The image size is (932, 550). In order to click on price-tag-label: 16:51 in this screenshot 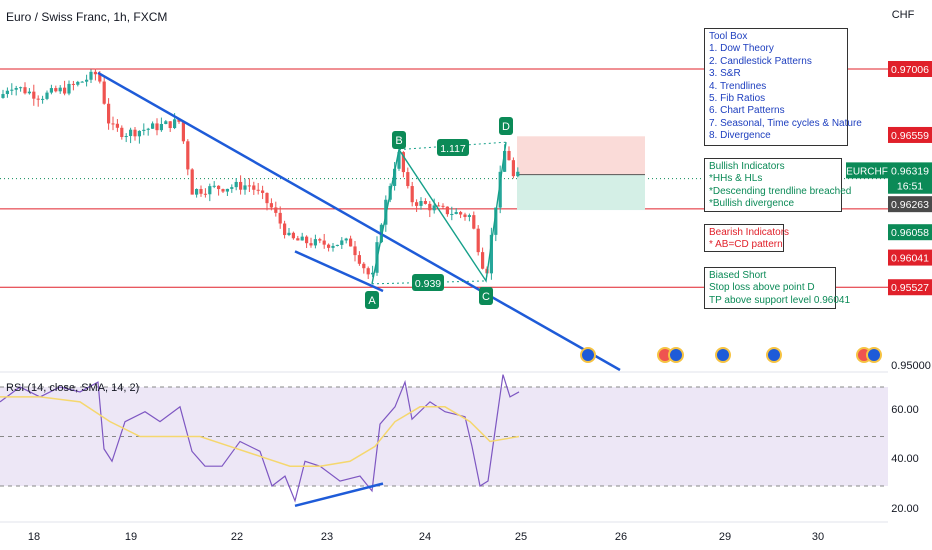, I will do `click(910, 187)`.